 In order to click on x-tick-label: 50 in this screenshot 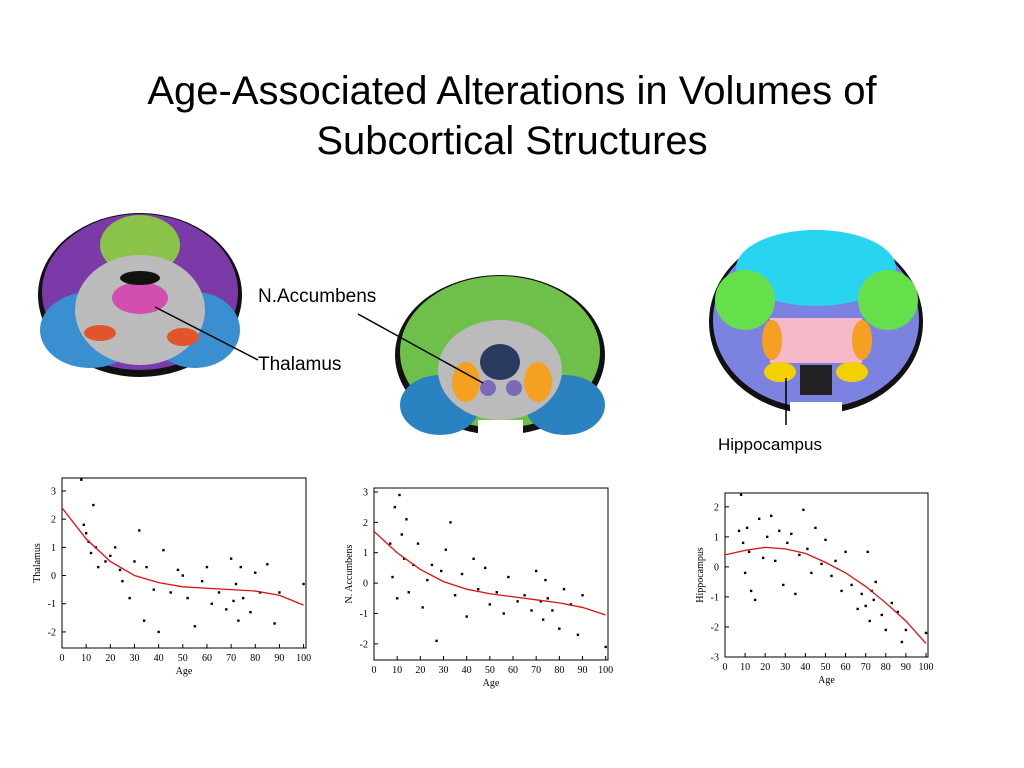, I will do `click(825, 667)`.